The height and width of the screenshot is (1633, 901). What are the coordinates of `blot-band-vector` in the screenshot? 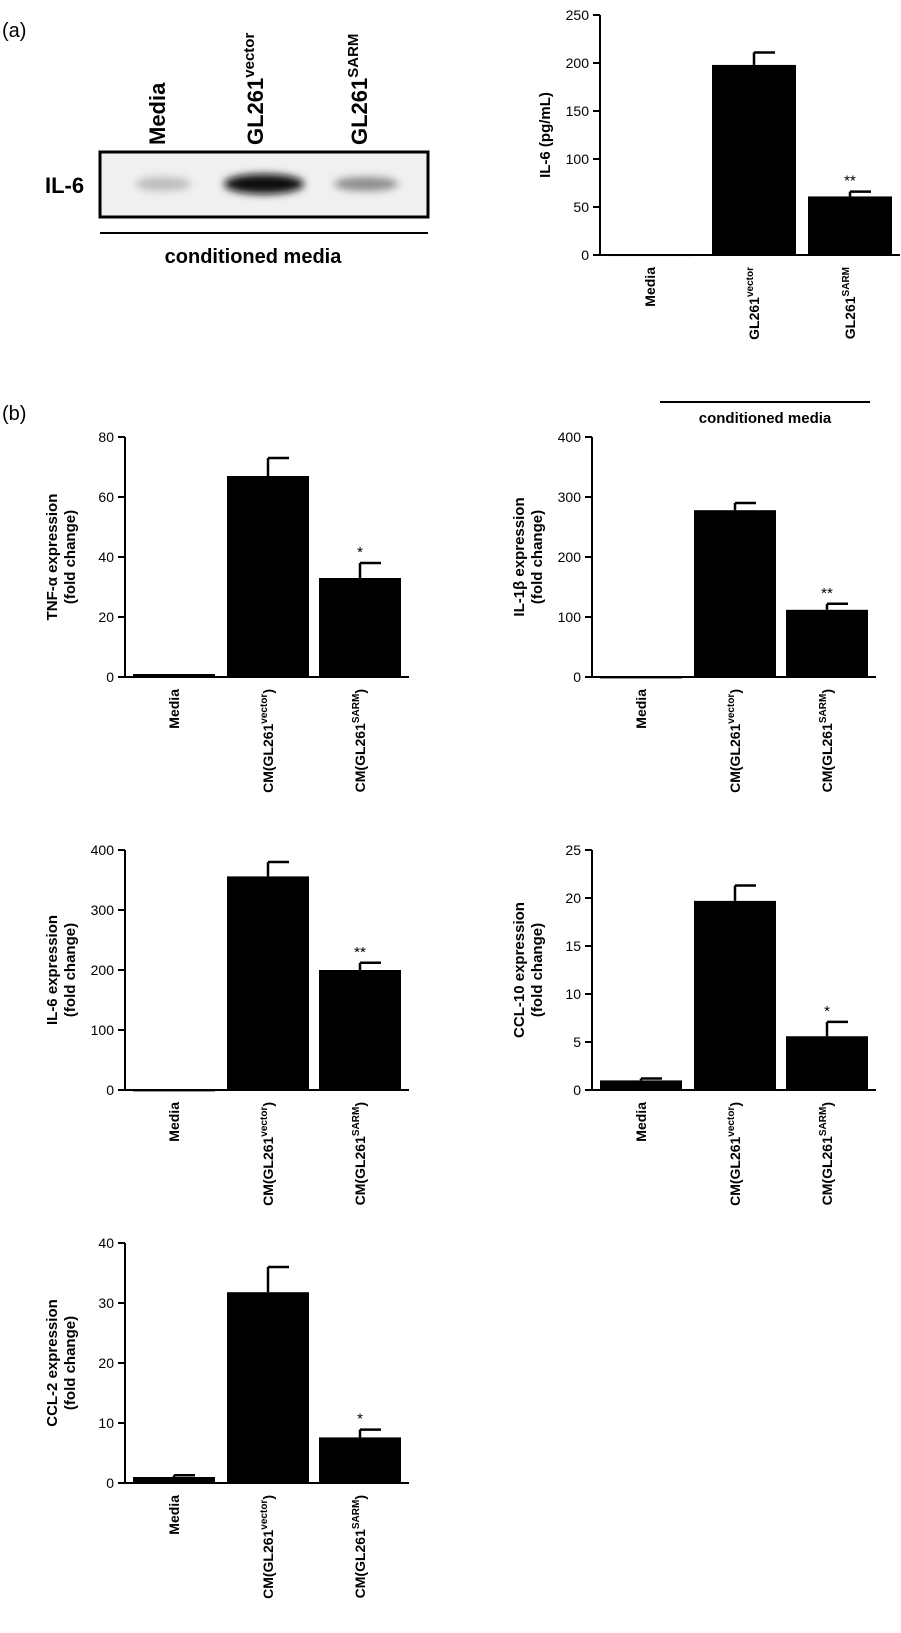 It's located at (264, 184).